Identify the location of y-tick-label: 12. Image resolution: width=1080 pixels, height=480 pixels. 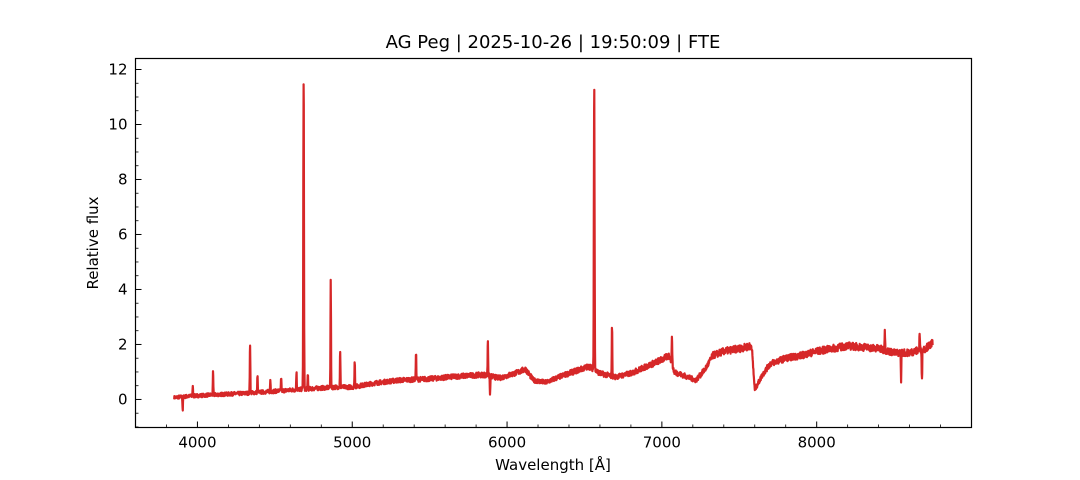
(117, 69).